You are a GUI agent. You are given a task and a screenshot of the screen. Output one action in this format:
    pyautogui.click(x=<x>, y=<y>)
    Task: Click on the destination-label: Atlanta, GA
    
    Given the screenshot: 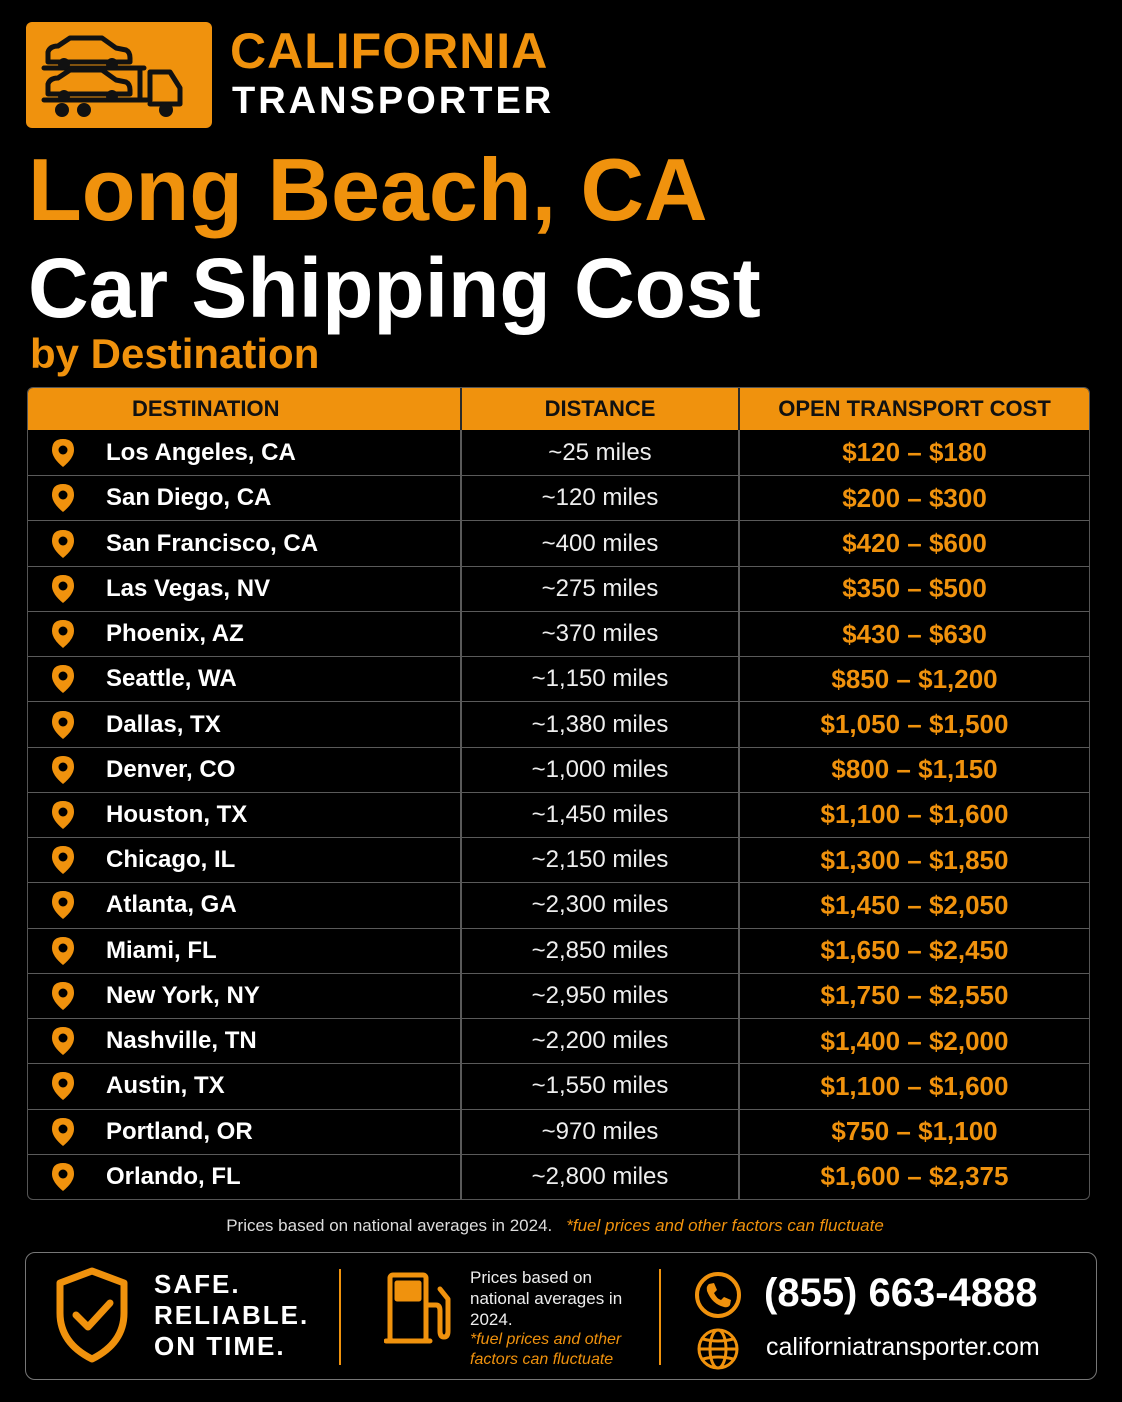 What is the action you would take?
    pyautogui.click(x=171, y=905)
    